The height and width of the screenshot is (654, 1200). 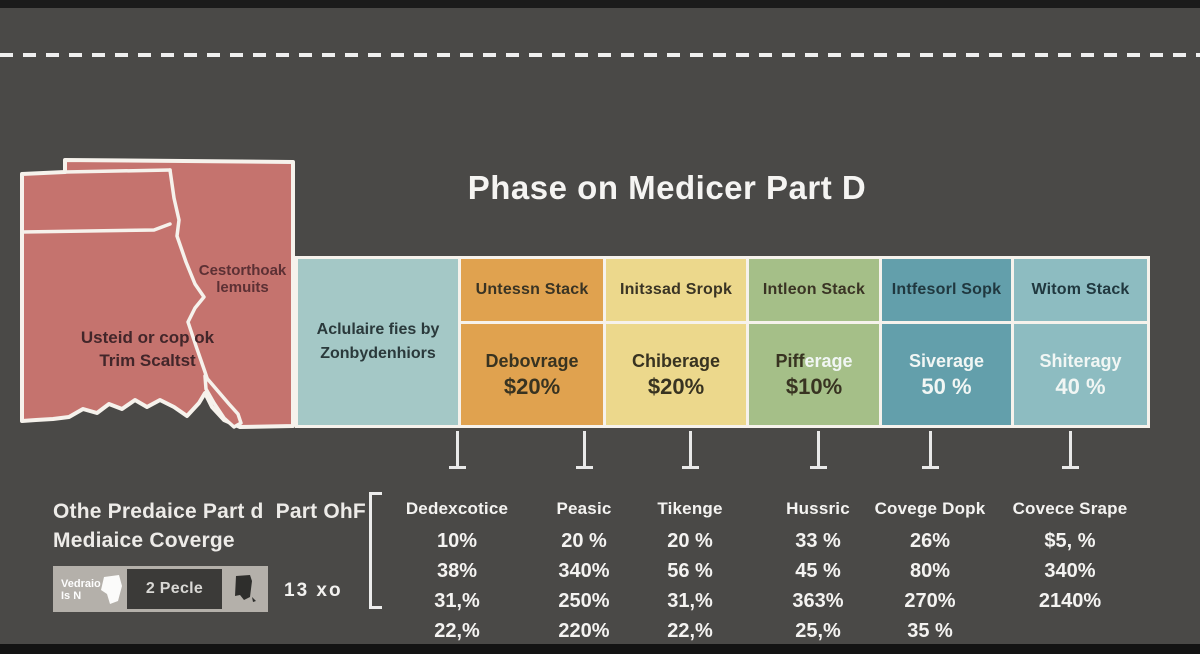 I want to click on column-value: 80%, so click(x=930, y=571).